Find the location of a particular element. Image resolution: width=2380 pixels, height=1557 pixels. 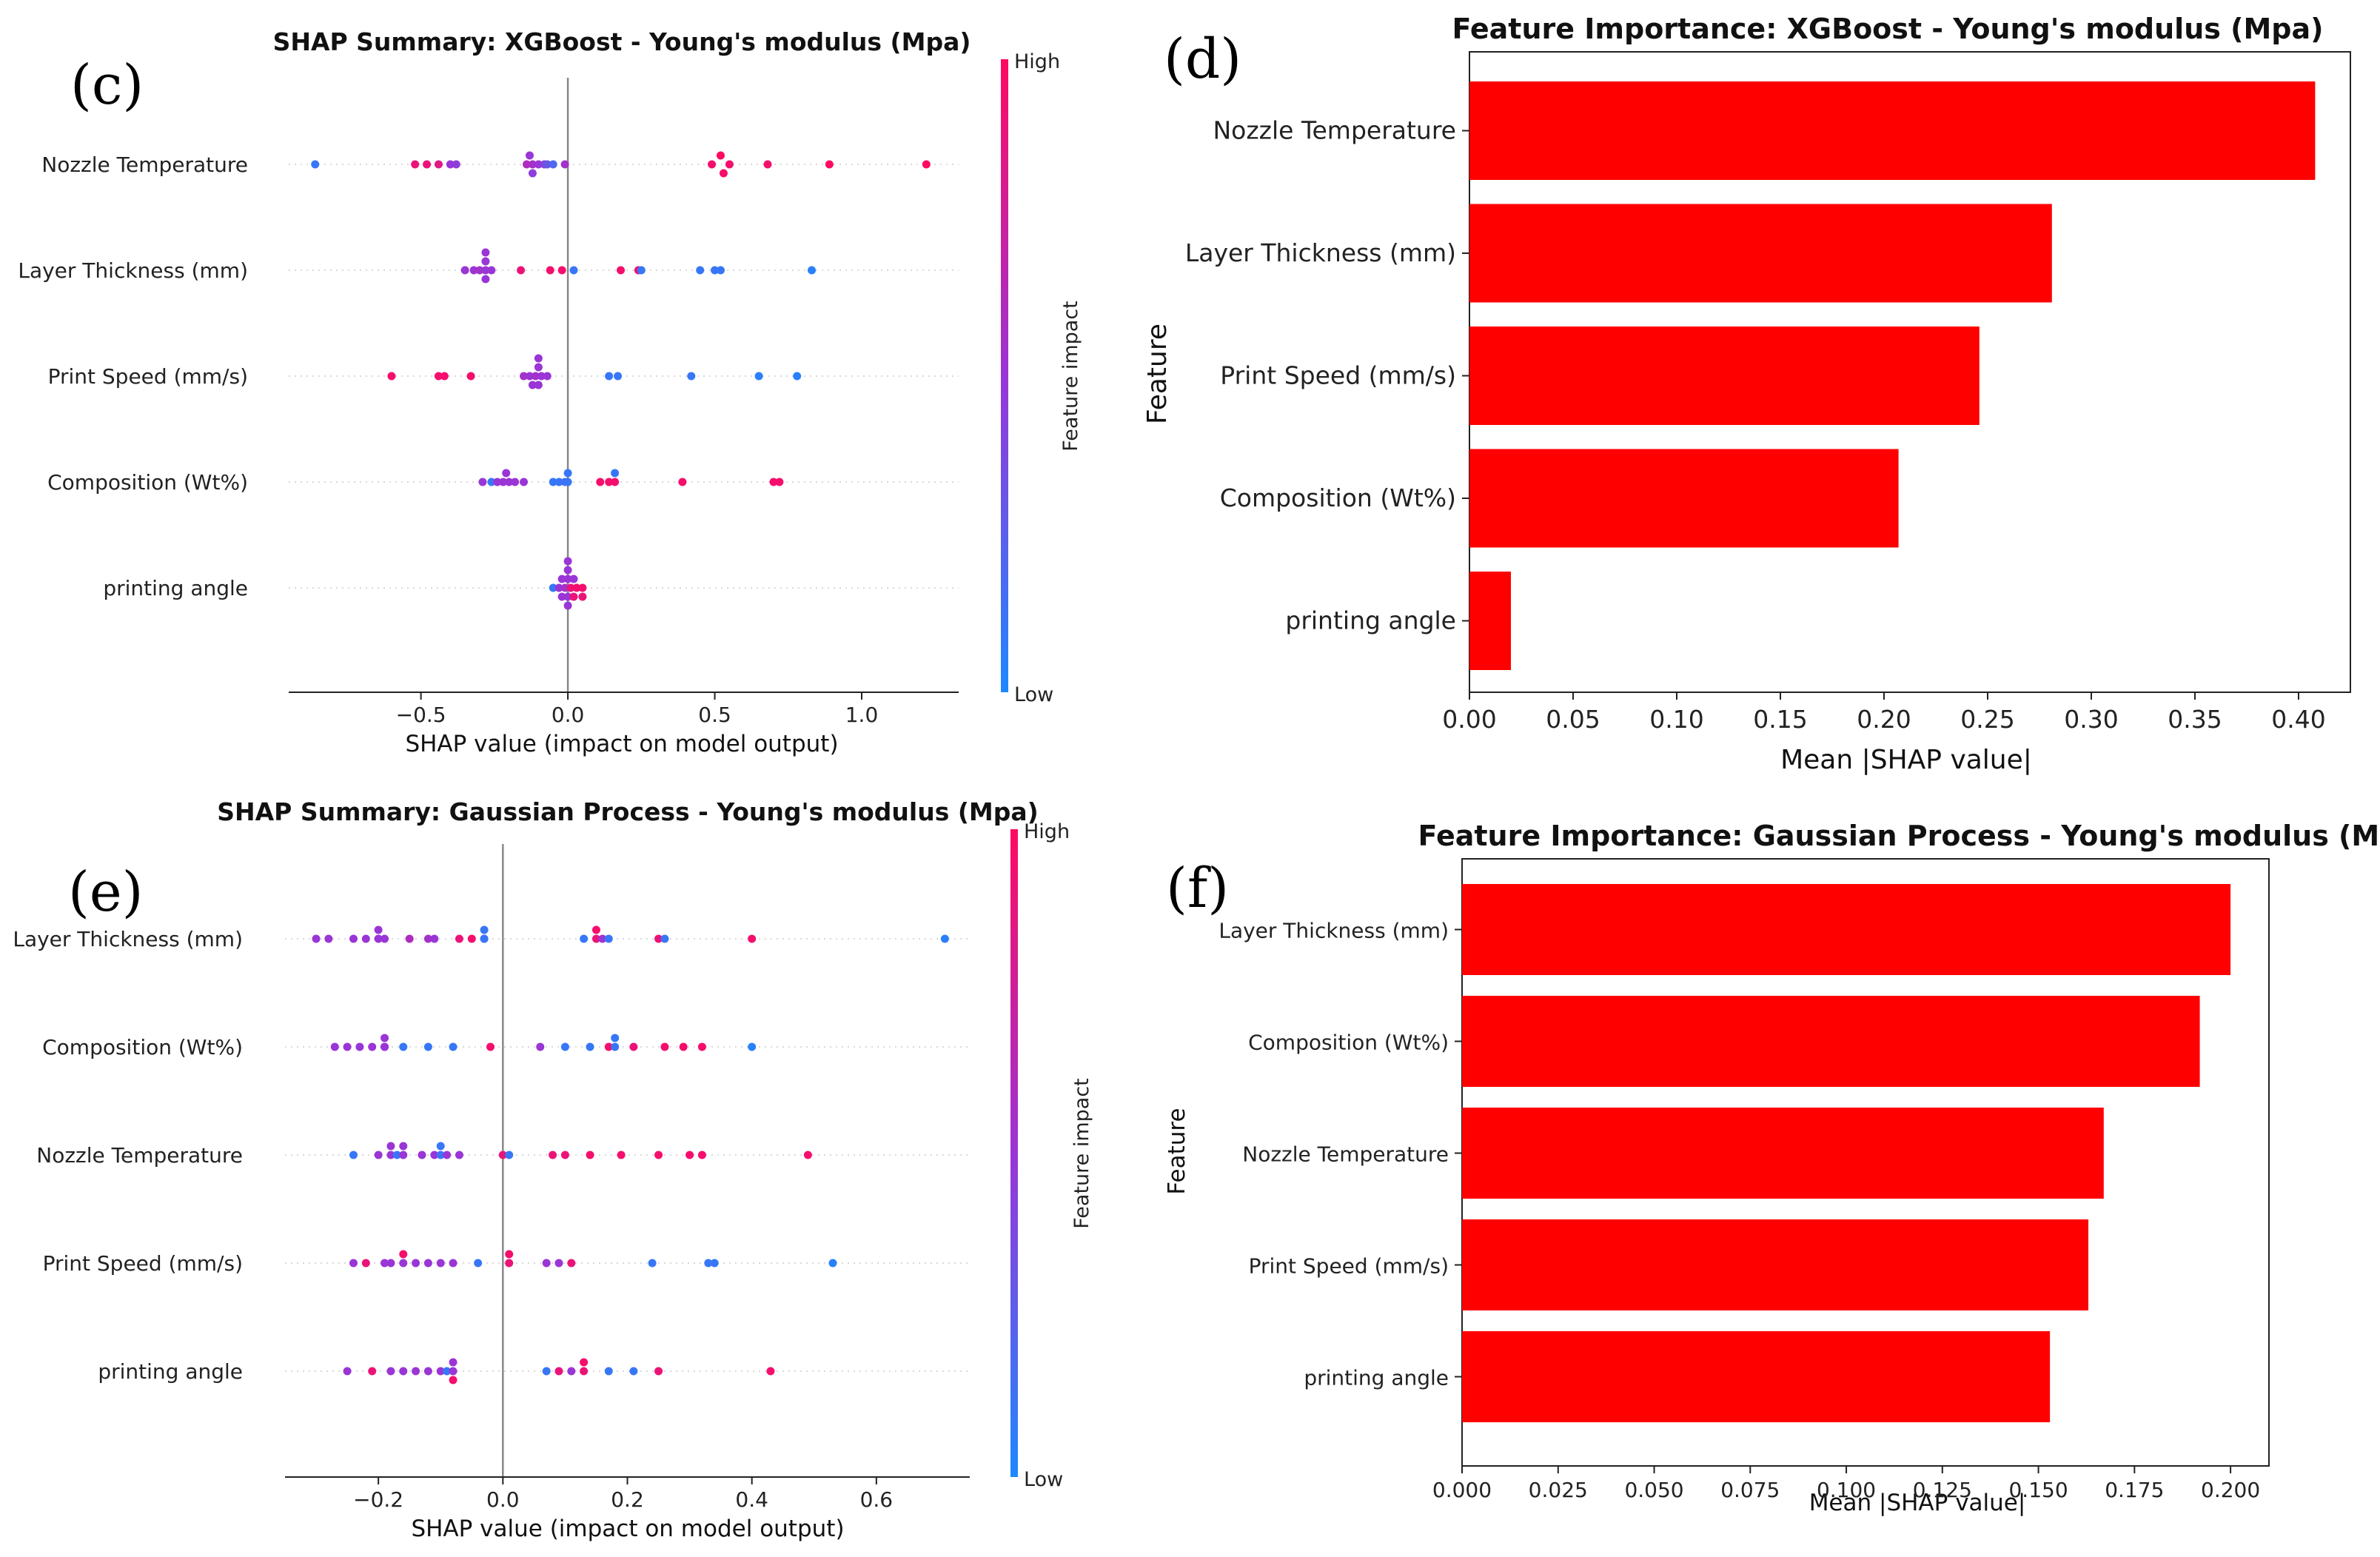

panel-tag-d: (d) is located at coordinates (1202, 59).